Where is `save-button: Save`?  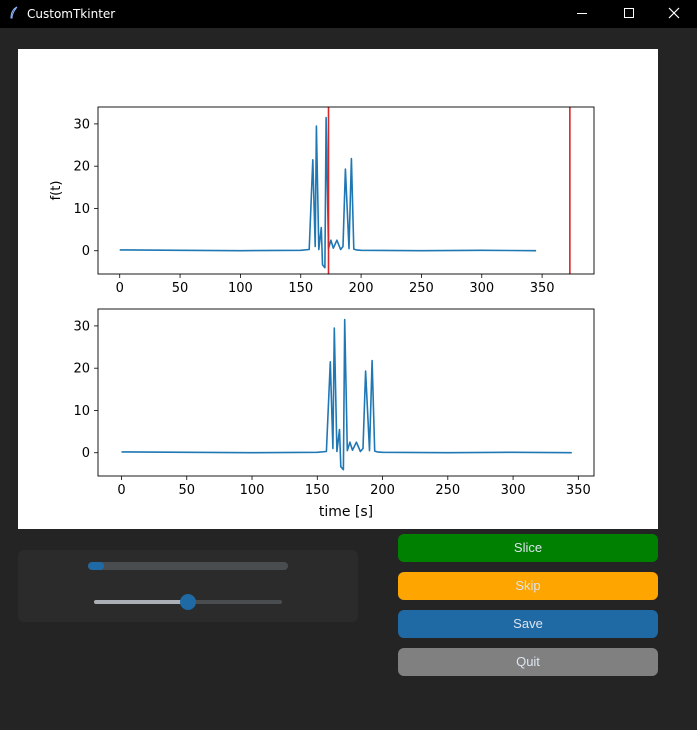 save-button: Save is located at coordinates (528, 624).